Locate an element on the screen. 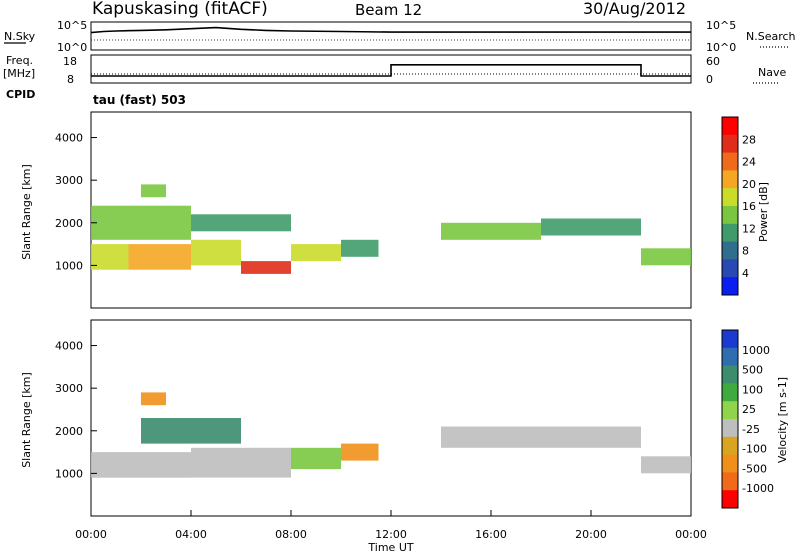 The height and width of the screenshot is (554, 800). colorbar-tick-label: 1000 is located at coordinates (756, 350).